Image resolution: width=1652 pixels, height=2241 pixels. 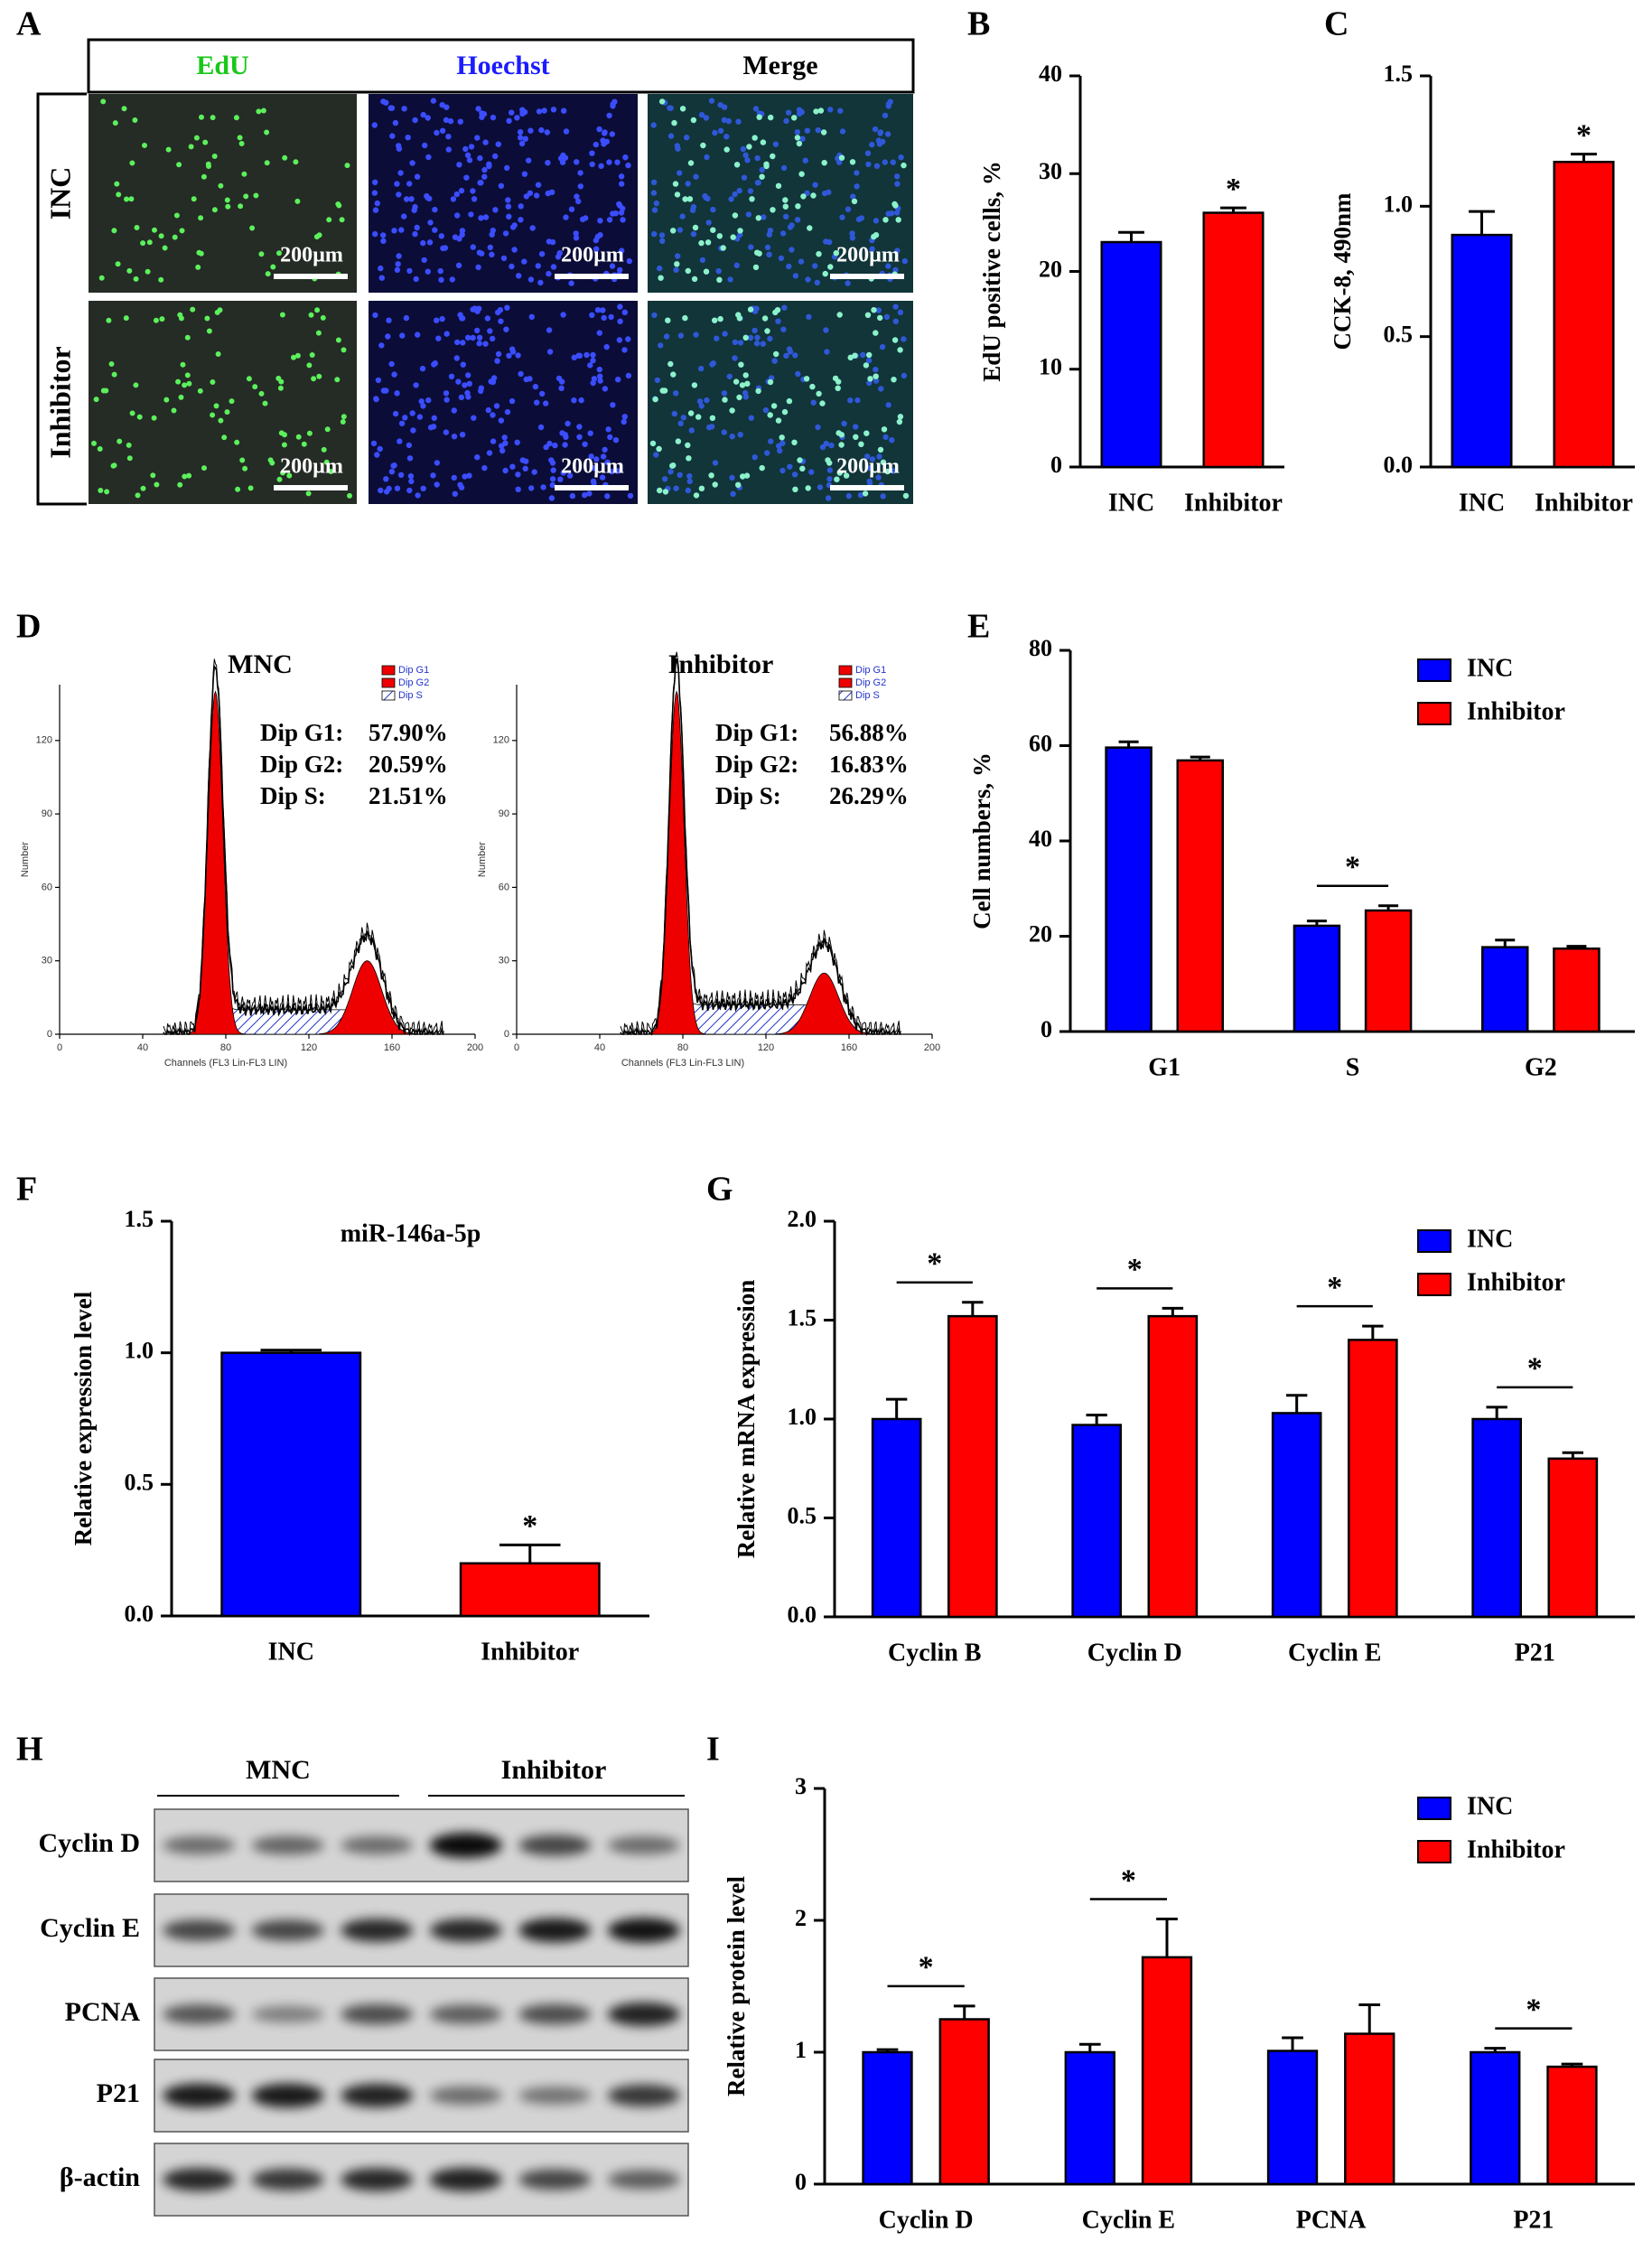 What do you see at coordinates (139, 1482) in the screenshot?
I see `y-tick-label: 0.5` at bounding box center [139, 1482].